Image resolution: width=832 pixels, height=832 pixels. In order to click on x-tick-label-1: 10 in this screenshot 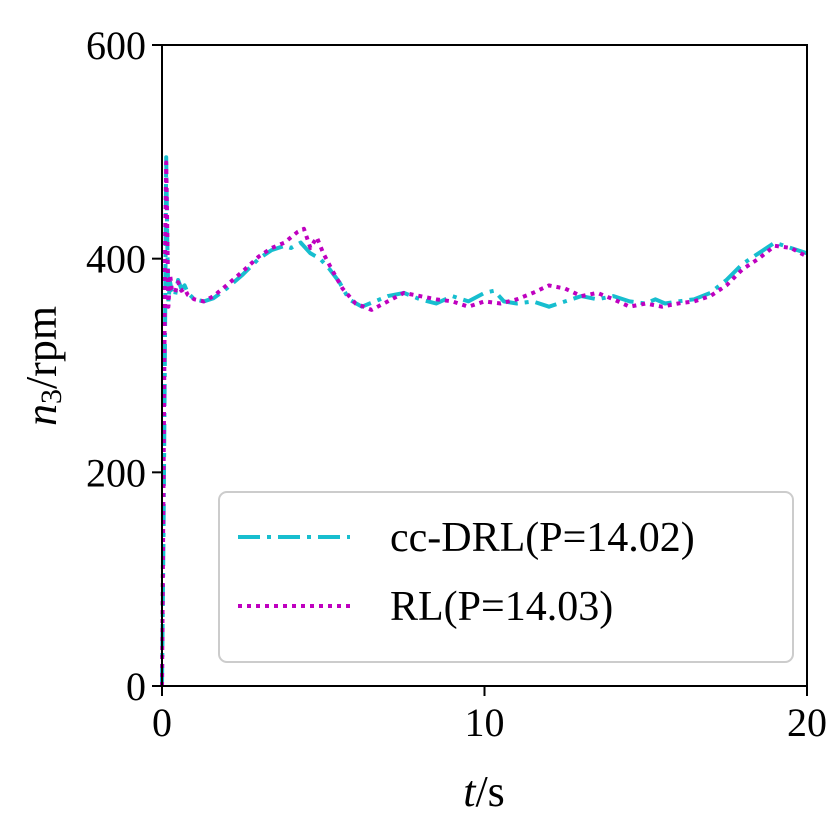, I will do `click(485, 722)`.